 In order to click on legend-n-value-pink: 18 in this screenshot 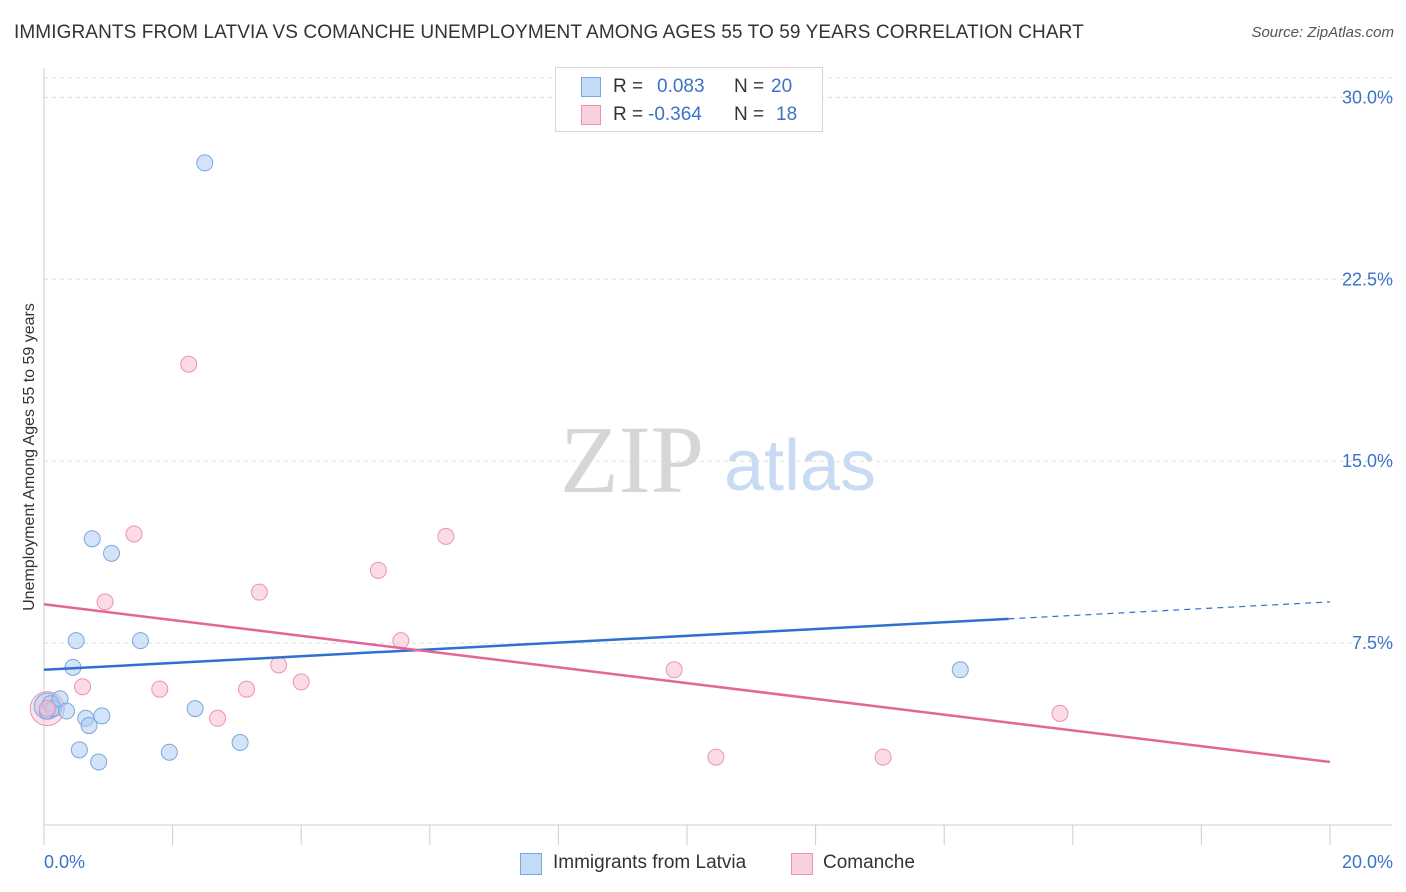, I will do `click(787, 114)`.